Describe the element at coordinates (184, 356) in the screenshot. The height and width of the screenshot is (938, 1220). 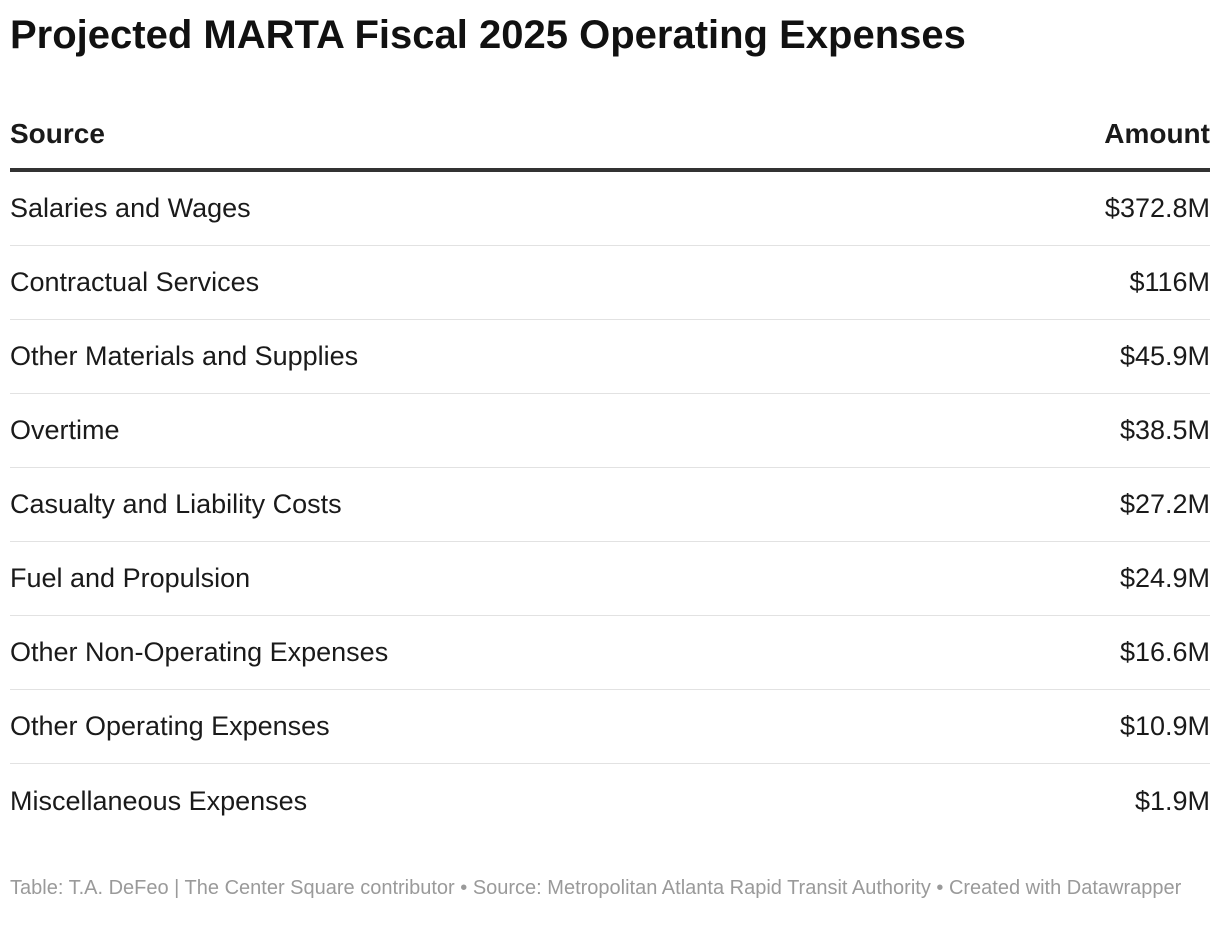
I see `cell-source: Other Materials and Supplies` at that location.